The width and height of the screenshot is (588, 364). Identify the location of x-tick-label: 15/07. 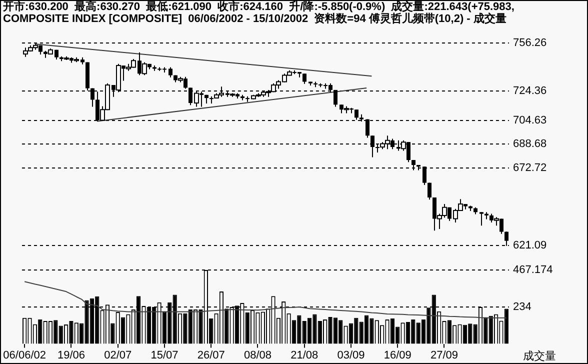
(164, 355).